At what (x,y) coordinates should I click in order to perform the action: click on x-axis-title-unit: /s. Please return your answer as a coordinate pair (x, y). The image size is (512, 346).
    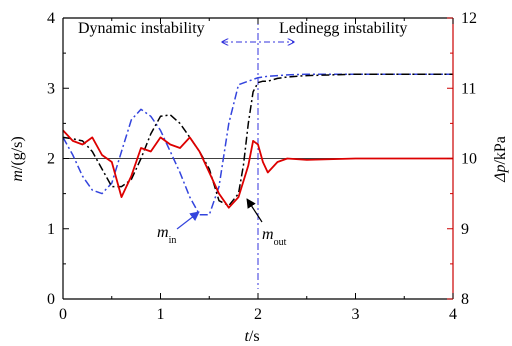
    Looking at the image, I should click on (254, 336).